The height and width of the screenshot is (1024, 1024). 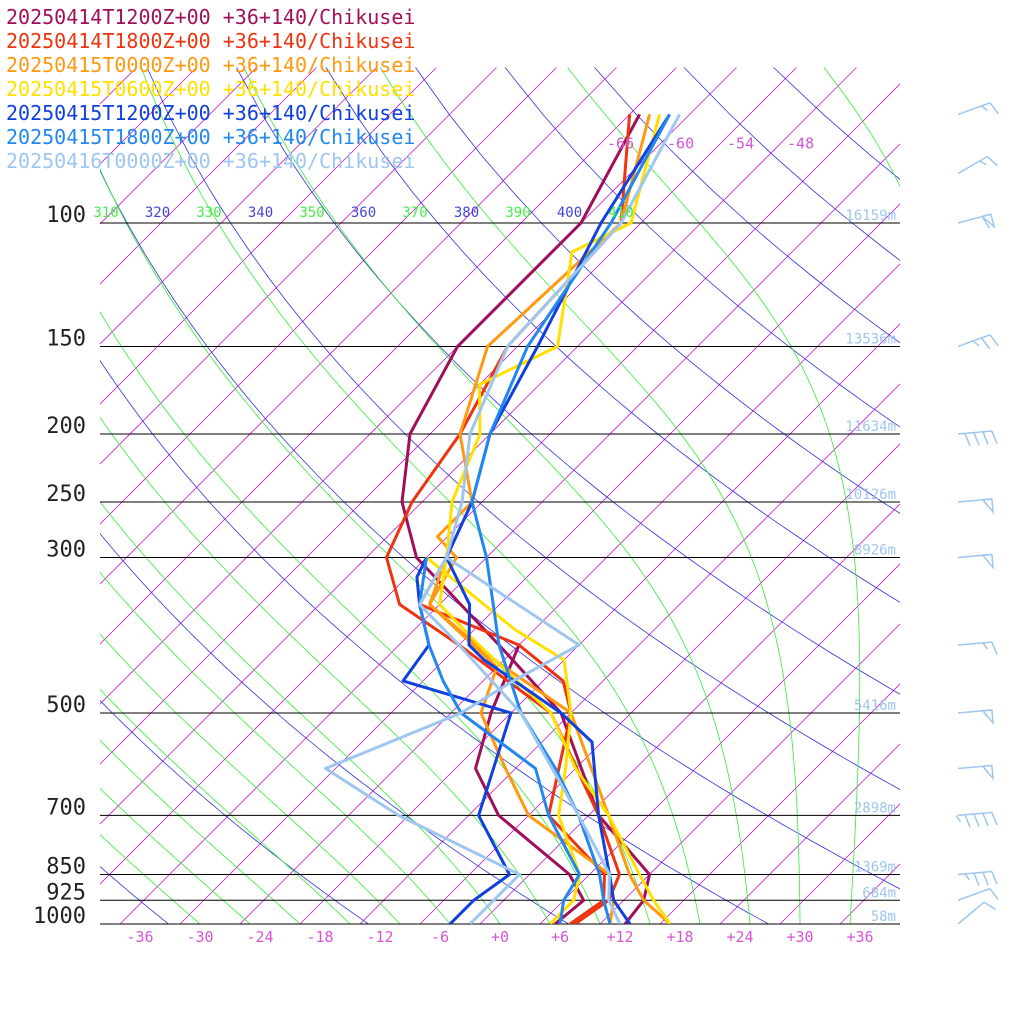 What do you see at coordinates (379, 937) in the screenshot?
I see `x-tick-label: -12` at bounding box center [379, 937].